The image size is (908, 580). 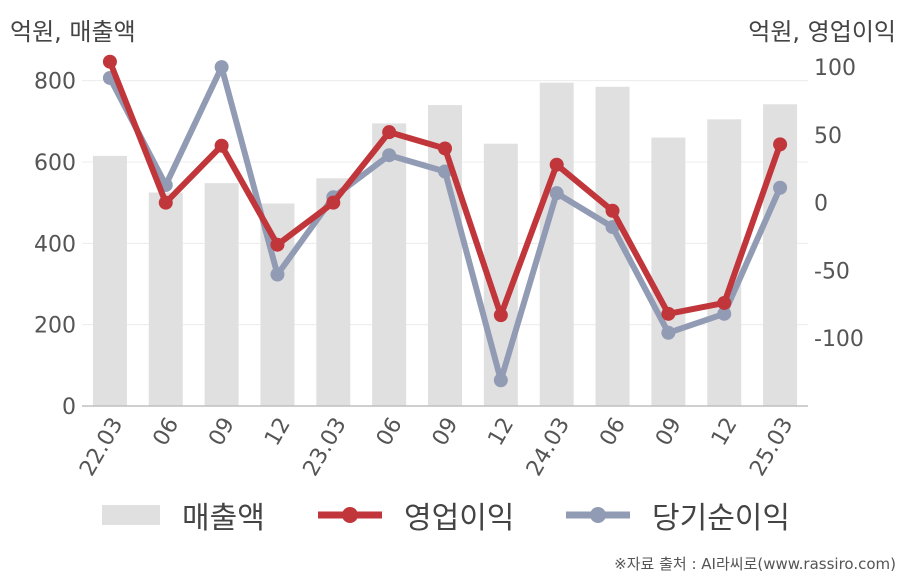 I want to click on left-axis-ticks: 0 200 400 600 800, so click(x=55, y=245).